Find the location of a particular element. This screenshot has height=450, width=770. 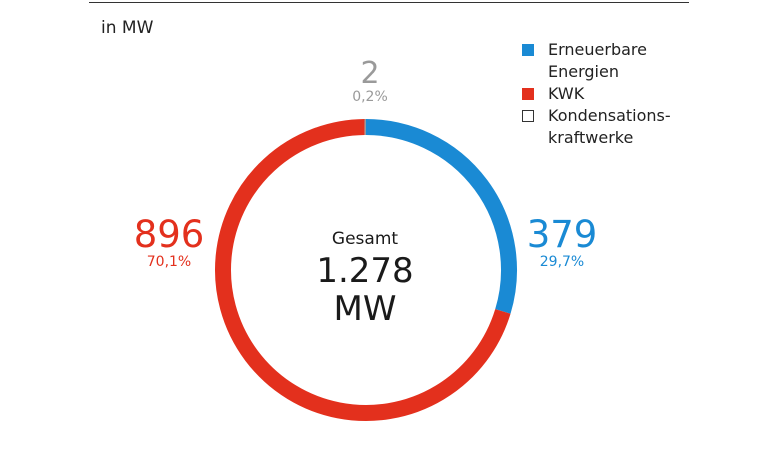

top-rule is located at coordinates (389, 2).